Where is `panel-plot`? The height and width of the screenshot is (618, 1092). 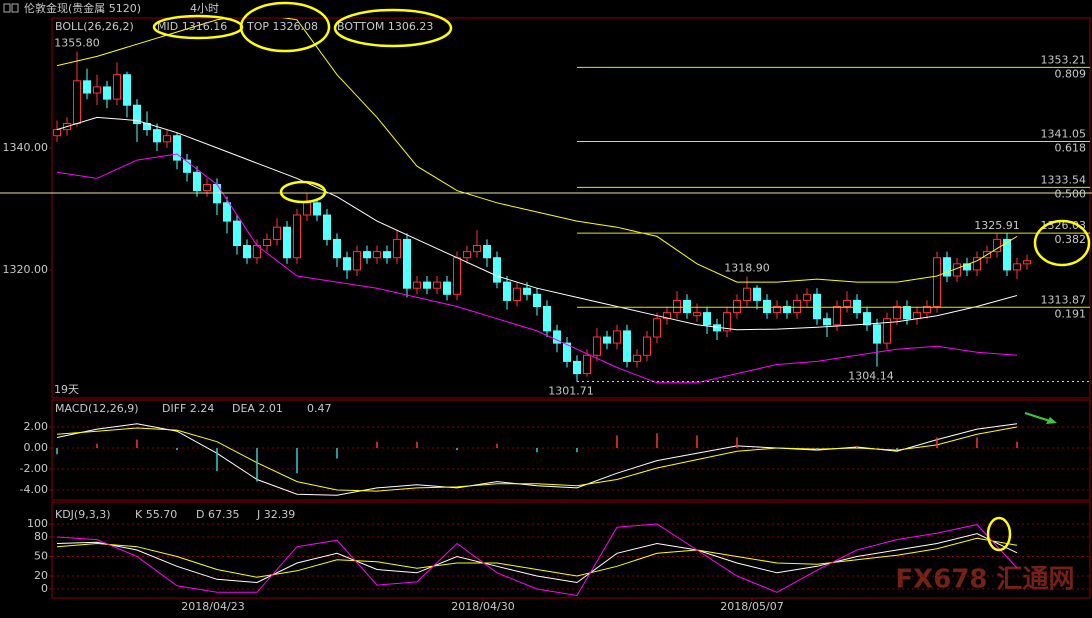
panel-plot is located at coordinates (571, 459).